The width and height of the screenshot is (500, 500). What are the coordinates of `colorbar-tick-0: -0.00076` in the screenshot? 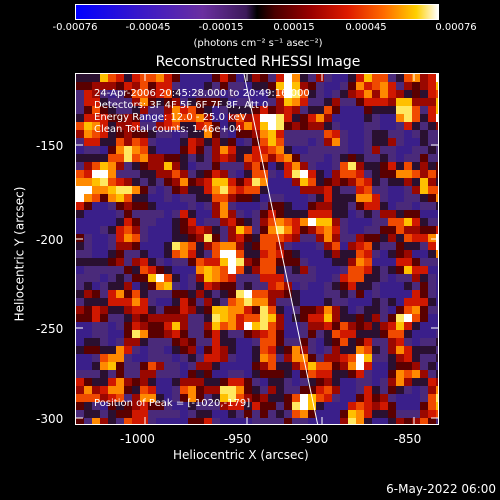 It's located at (75, 27).